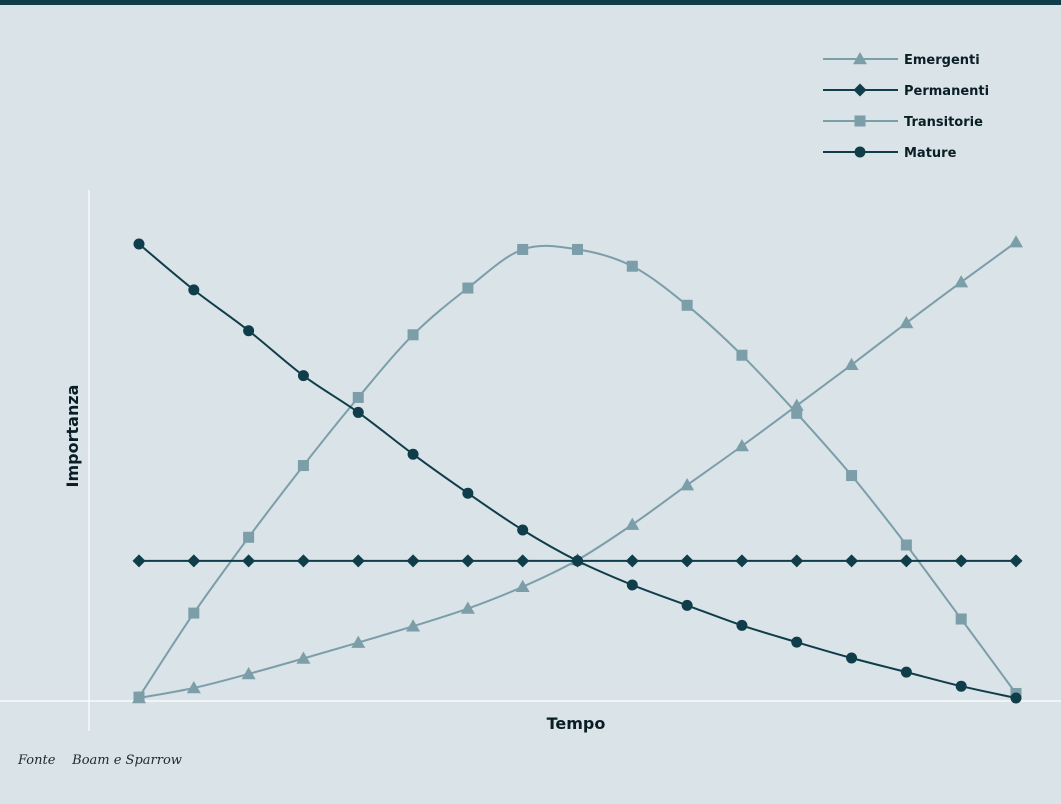 This screenshot has width=1061, height=804. Describe the element at coordinates (860, 121) in the screenshot. I see `legend-marker-transitorie` at that location.